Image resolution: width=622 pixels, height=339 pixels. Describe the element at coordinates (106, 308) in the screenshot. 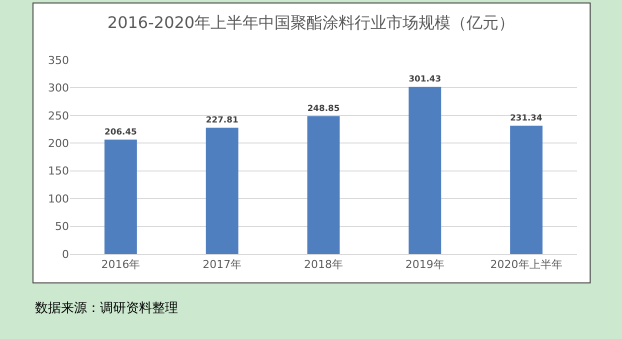

I see `source-note: 数据来源：调研资料整理` at that location.